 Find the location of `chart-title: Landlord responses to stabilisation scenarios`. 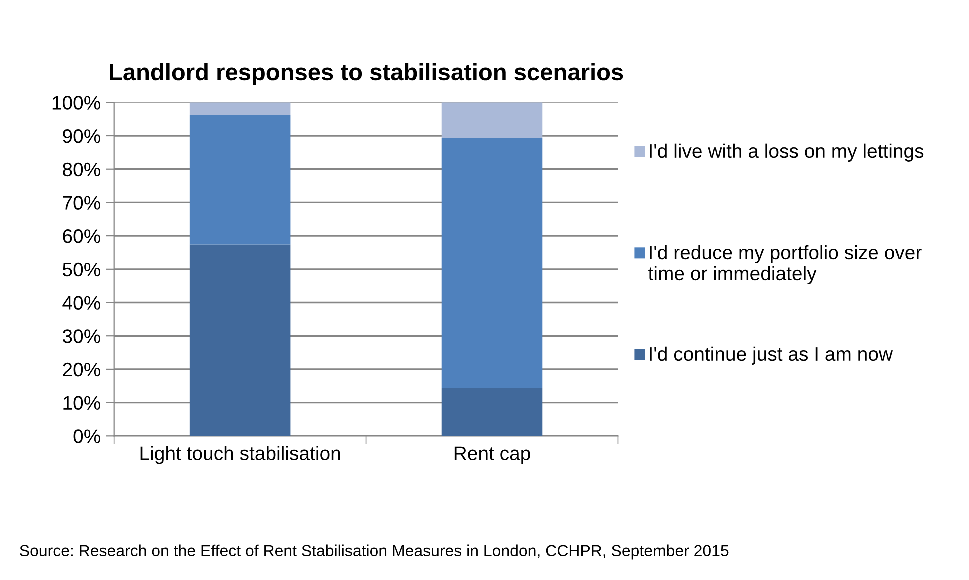

chart-title: Landlord responses to stabilisation scenarios is located at coordinates (367, 74).